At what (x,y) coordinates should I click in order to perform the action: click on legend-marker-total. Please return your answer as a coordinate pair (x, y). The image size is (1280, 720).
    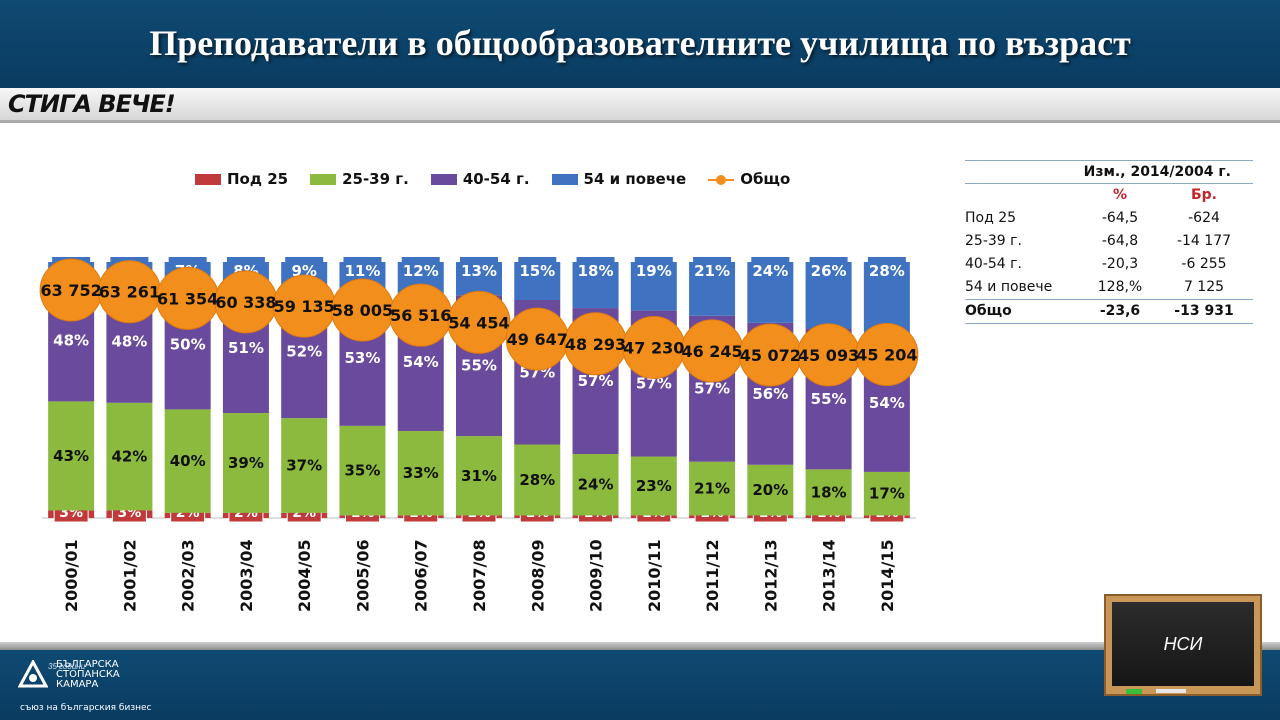
    Looking at the image, I should click on (721, 179).